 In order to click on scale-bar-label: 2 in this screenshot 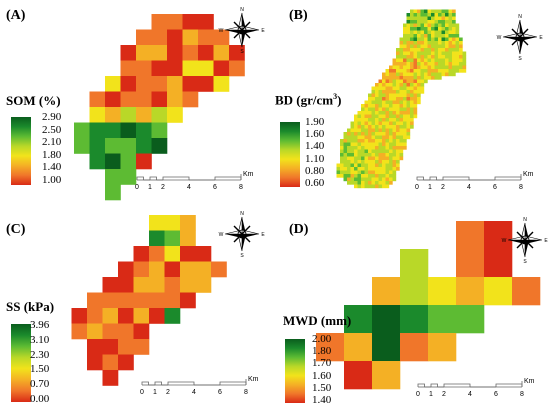, I will do `click(443, 187)`.